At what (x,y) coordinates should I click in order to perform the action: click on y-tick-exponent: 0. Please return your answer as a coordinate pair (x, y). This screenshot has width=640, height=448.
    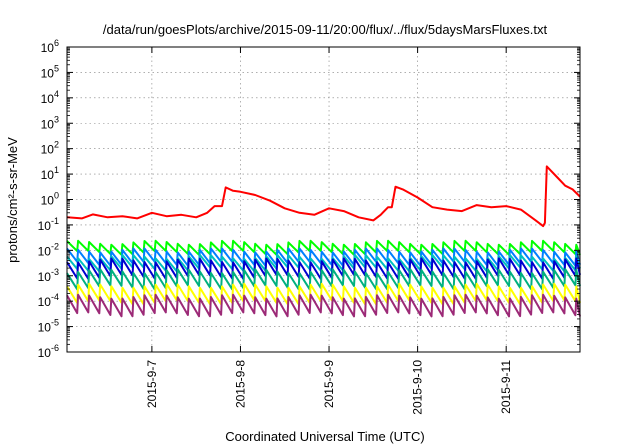
    Looking at the image, I should click on (56, 196).